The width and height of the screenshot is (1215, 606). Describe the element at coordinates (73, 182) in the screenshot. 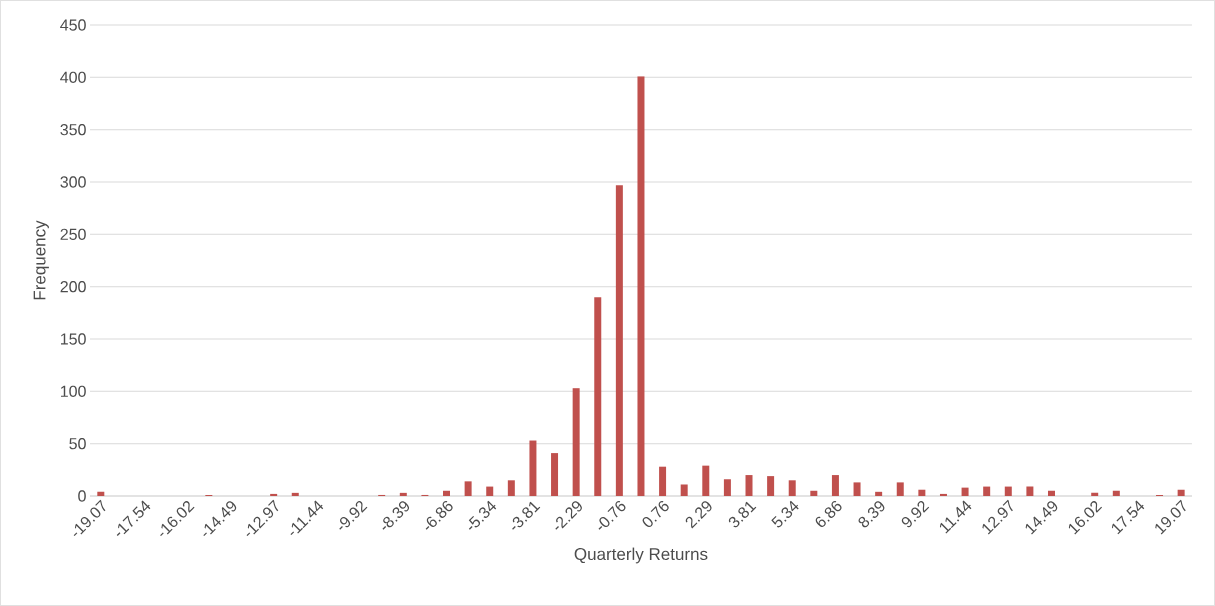

I see `y-tick-label: 300` at that location.